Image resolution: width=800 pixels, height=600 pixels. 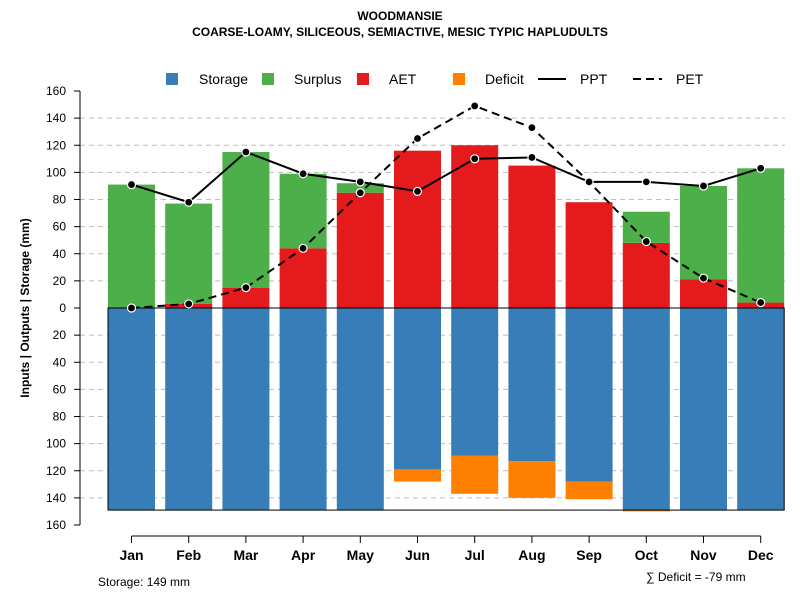 What do you see at coordinates (360, 555) in the screenshot?
I see `x-tick-label: May` at bounding box center [360, 555].